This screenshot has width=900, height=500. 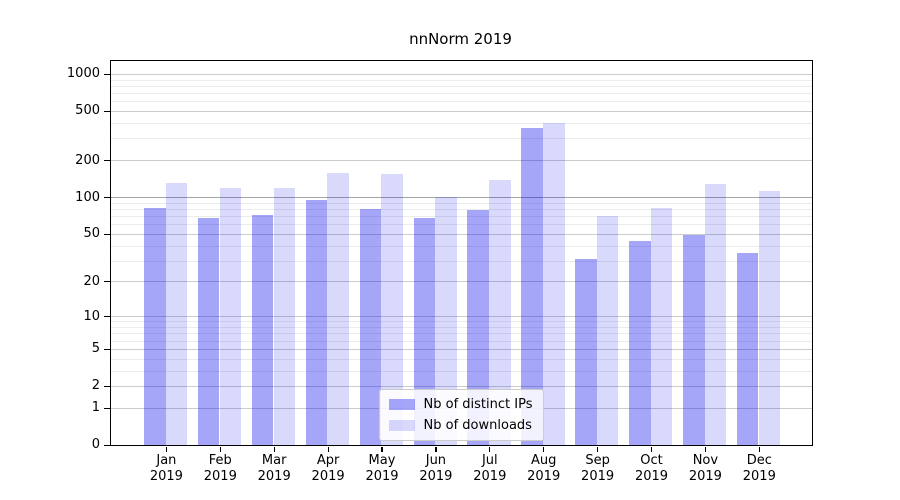 I want to click on x-tick-mark-apr, so click(x=328, y=449).